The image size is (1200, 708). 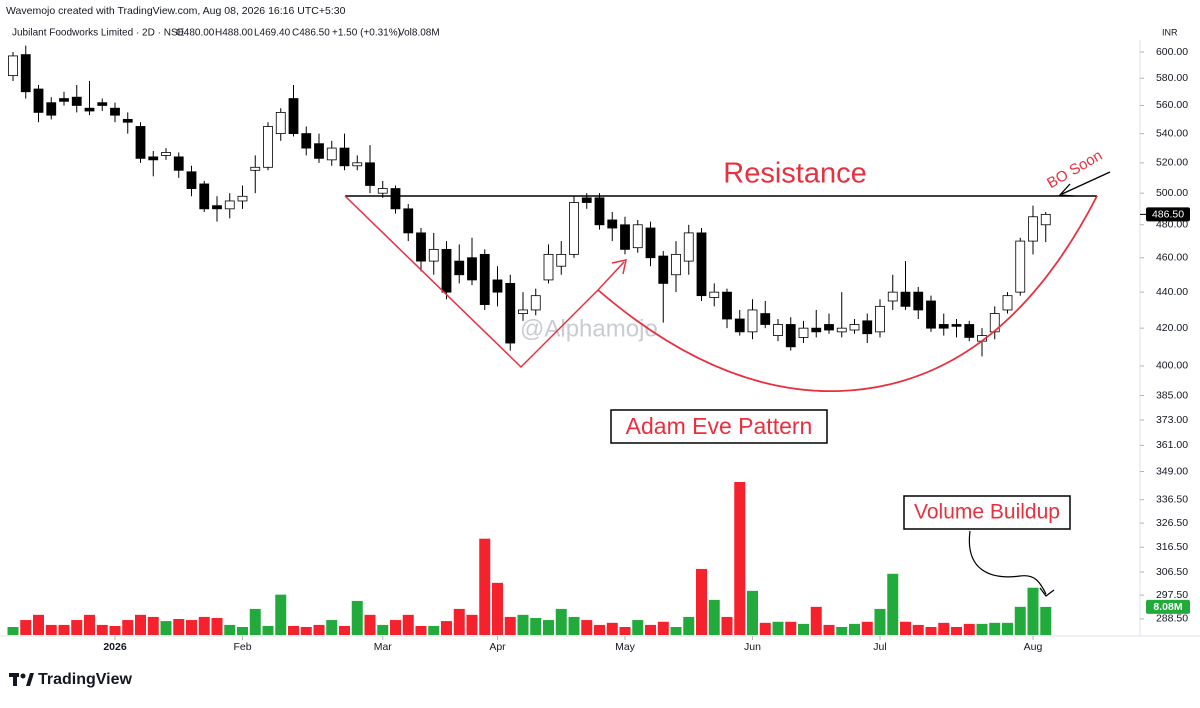 What do you see at coordinates (1172, 420) in the screenshot?
I see `y-tick-label: 373.00` at bounding box center [1172, 420].